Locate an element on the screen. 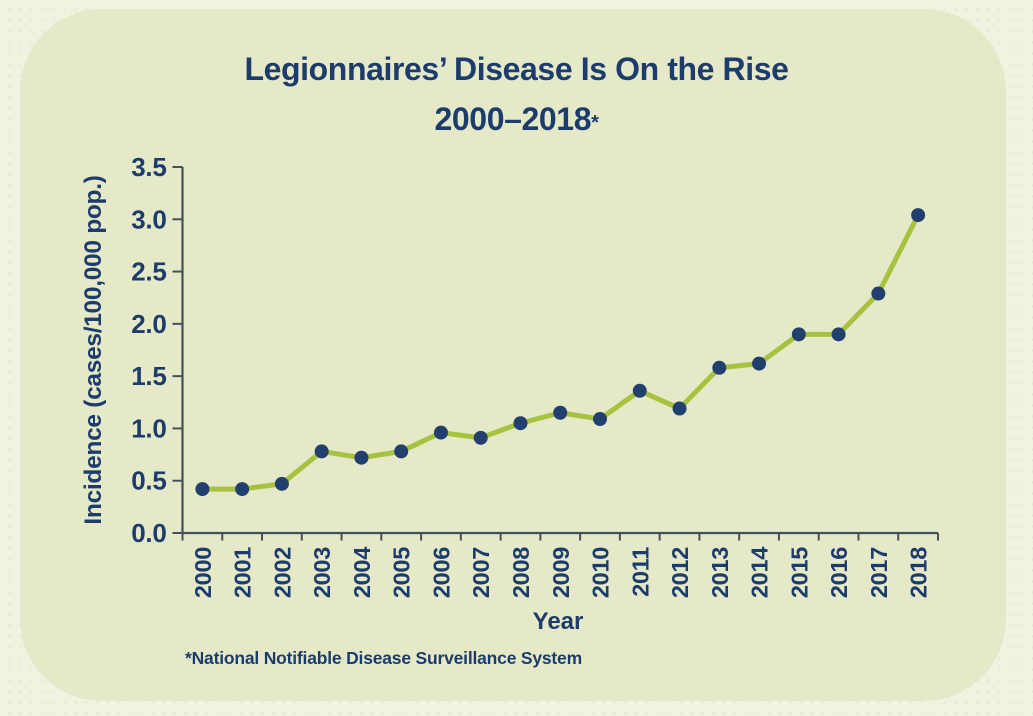  x-axis-year-label: 2000 is located at coordinates (203, 572).